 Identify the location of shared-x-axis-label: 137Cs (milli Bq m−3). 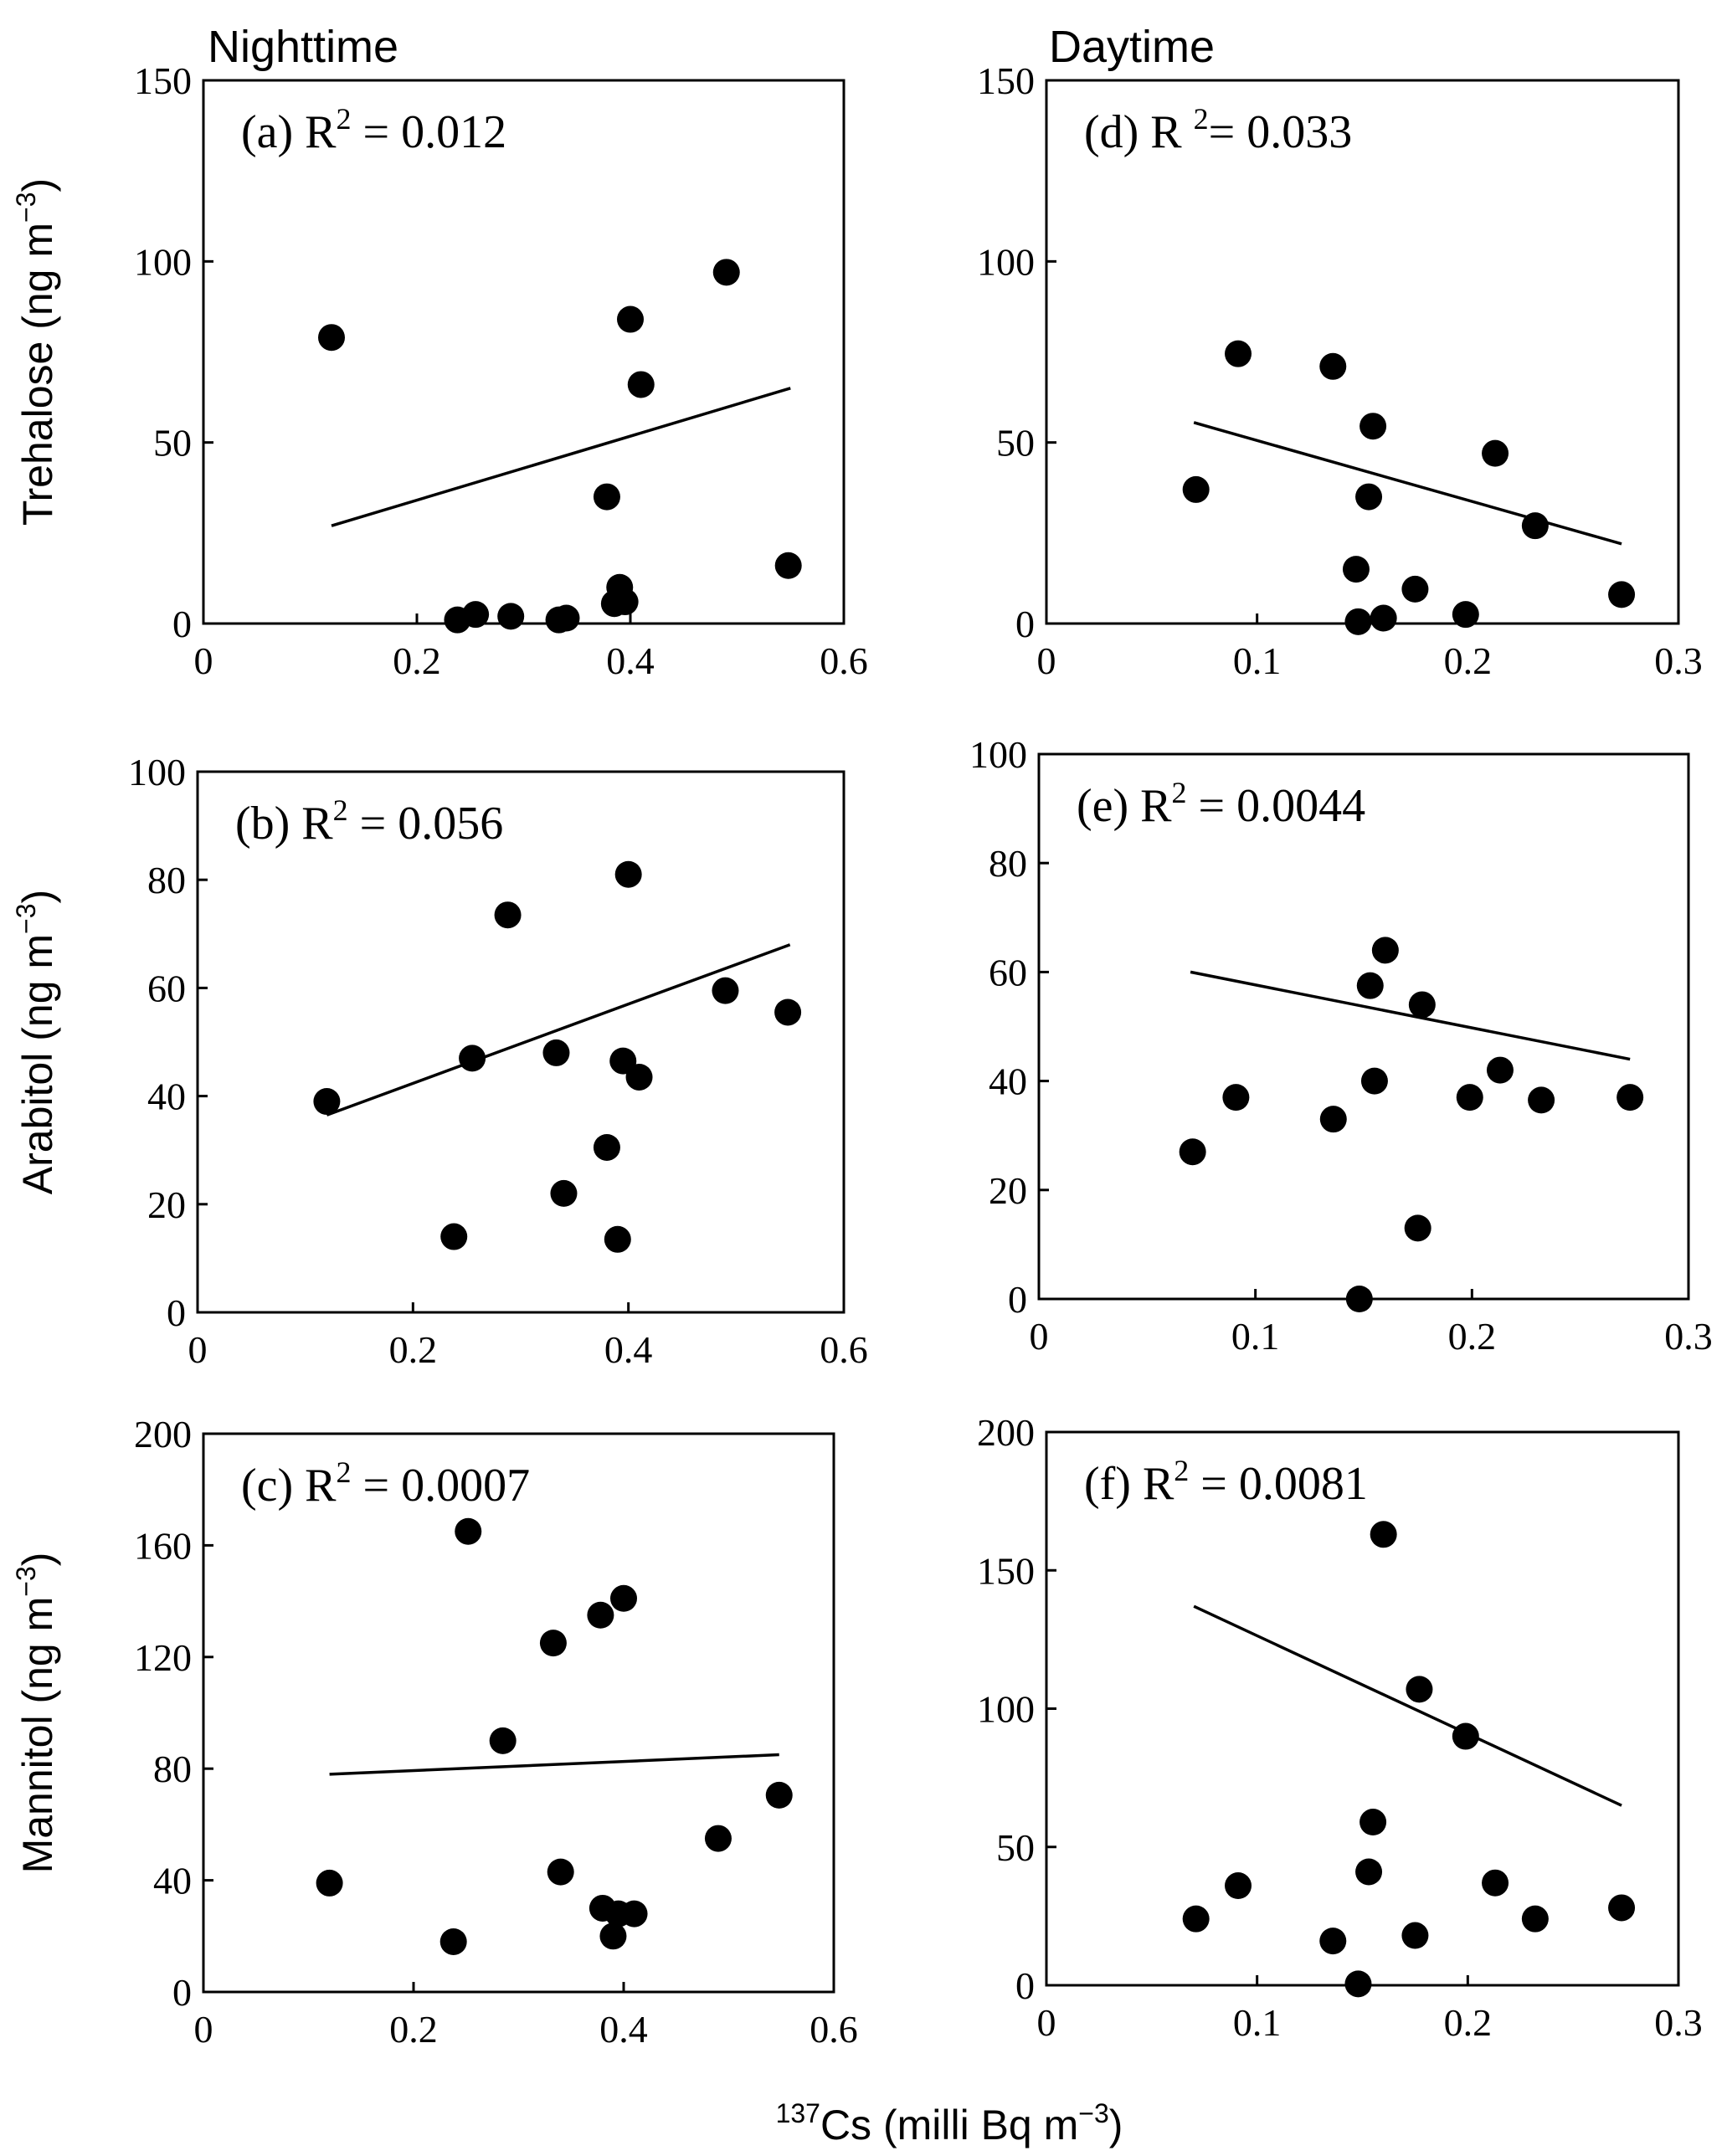
(949, 2123).